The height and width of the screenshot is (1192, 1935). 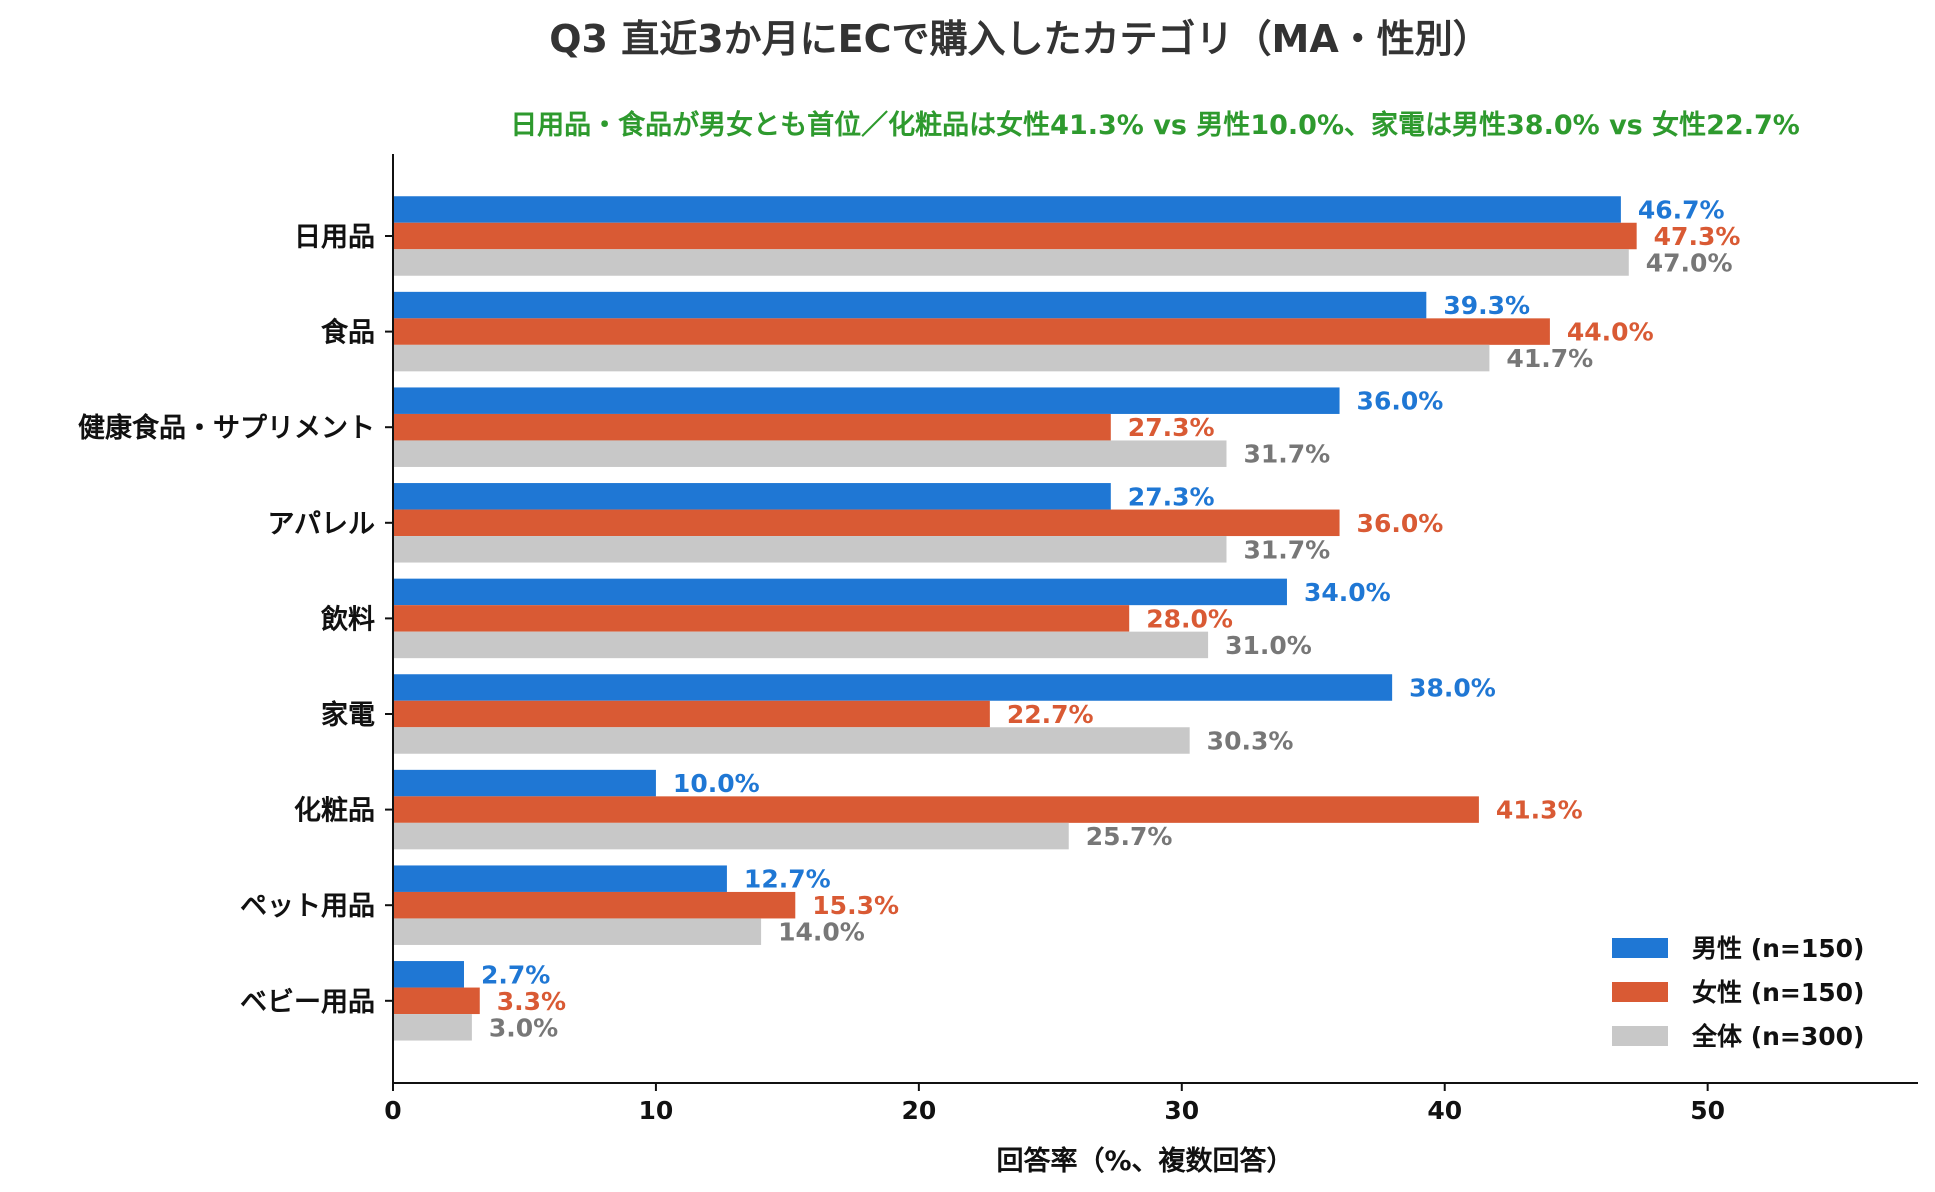 I want to click on category-label: アパレル, so click(x=321, y=524).